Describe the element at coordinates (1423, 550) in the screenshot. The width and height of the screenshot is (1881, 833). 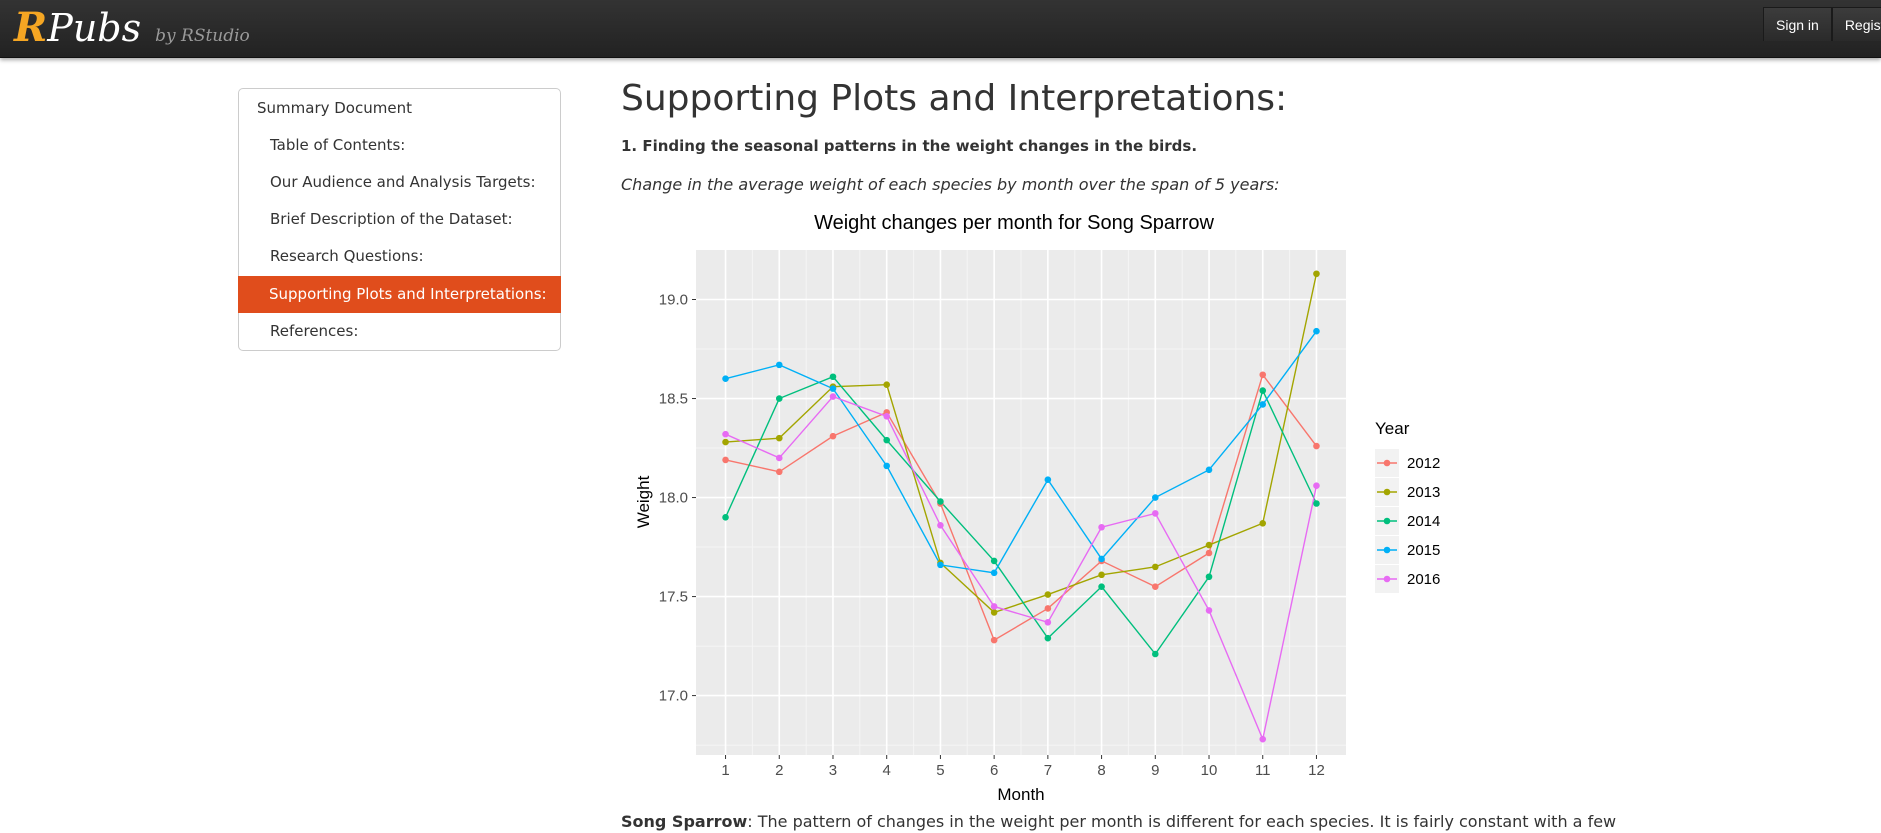
I see `legend-label-2015: 2015` at that location.